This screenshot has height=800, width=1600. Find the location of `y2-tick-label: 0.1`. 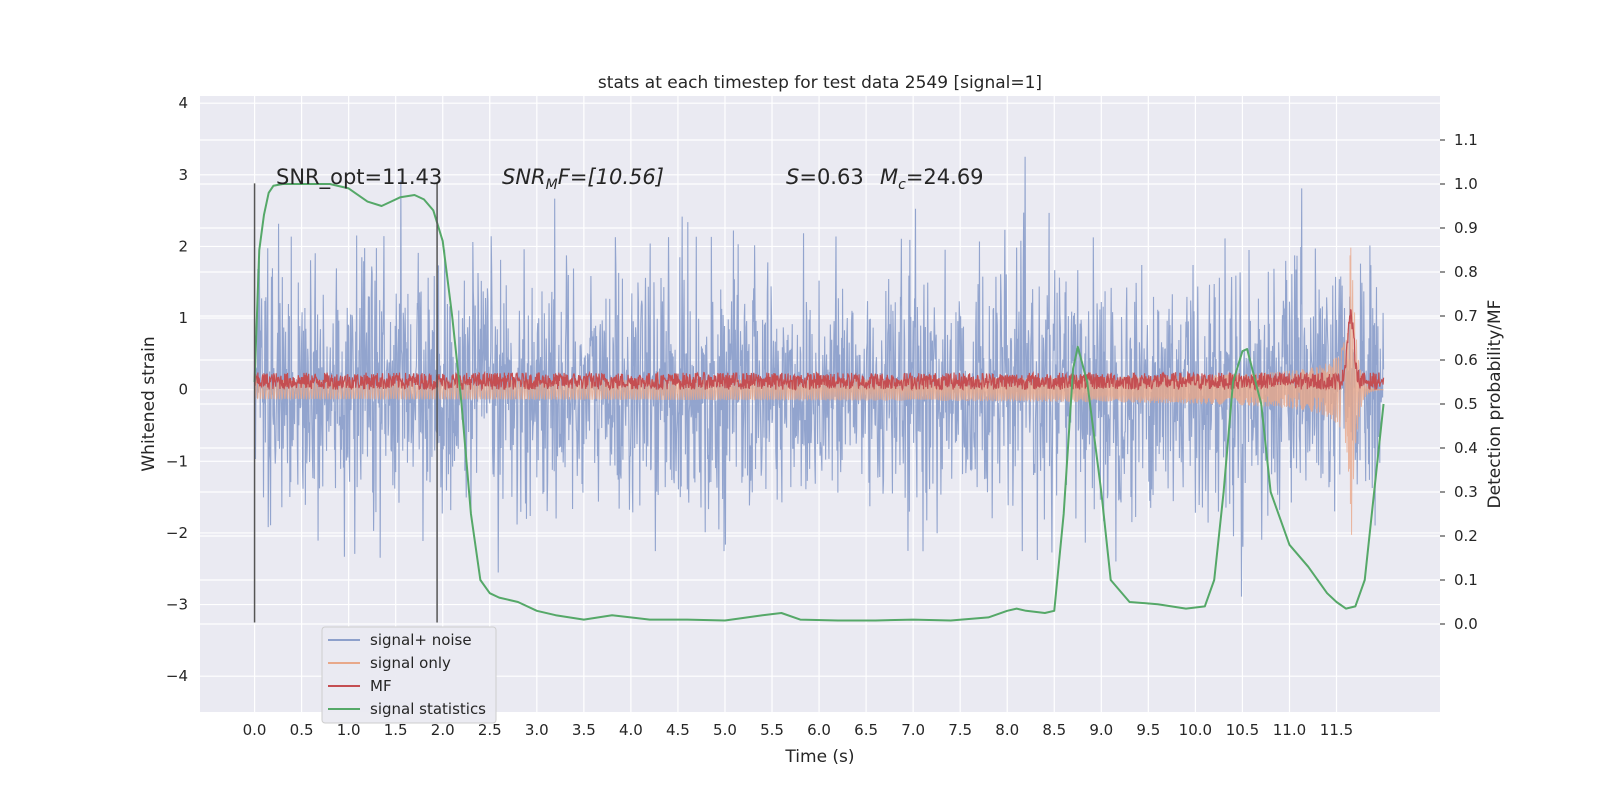

y2-tick-label: 0.1 is located at coordinates (1466, 580).